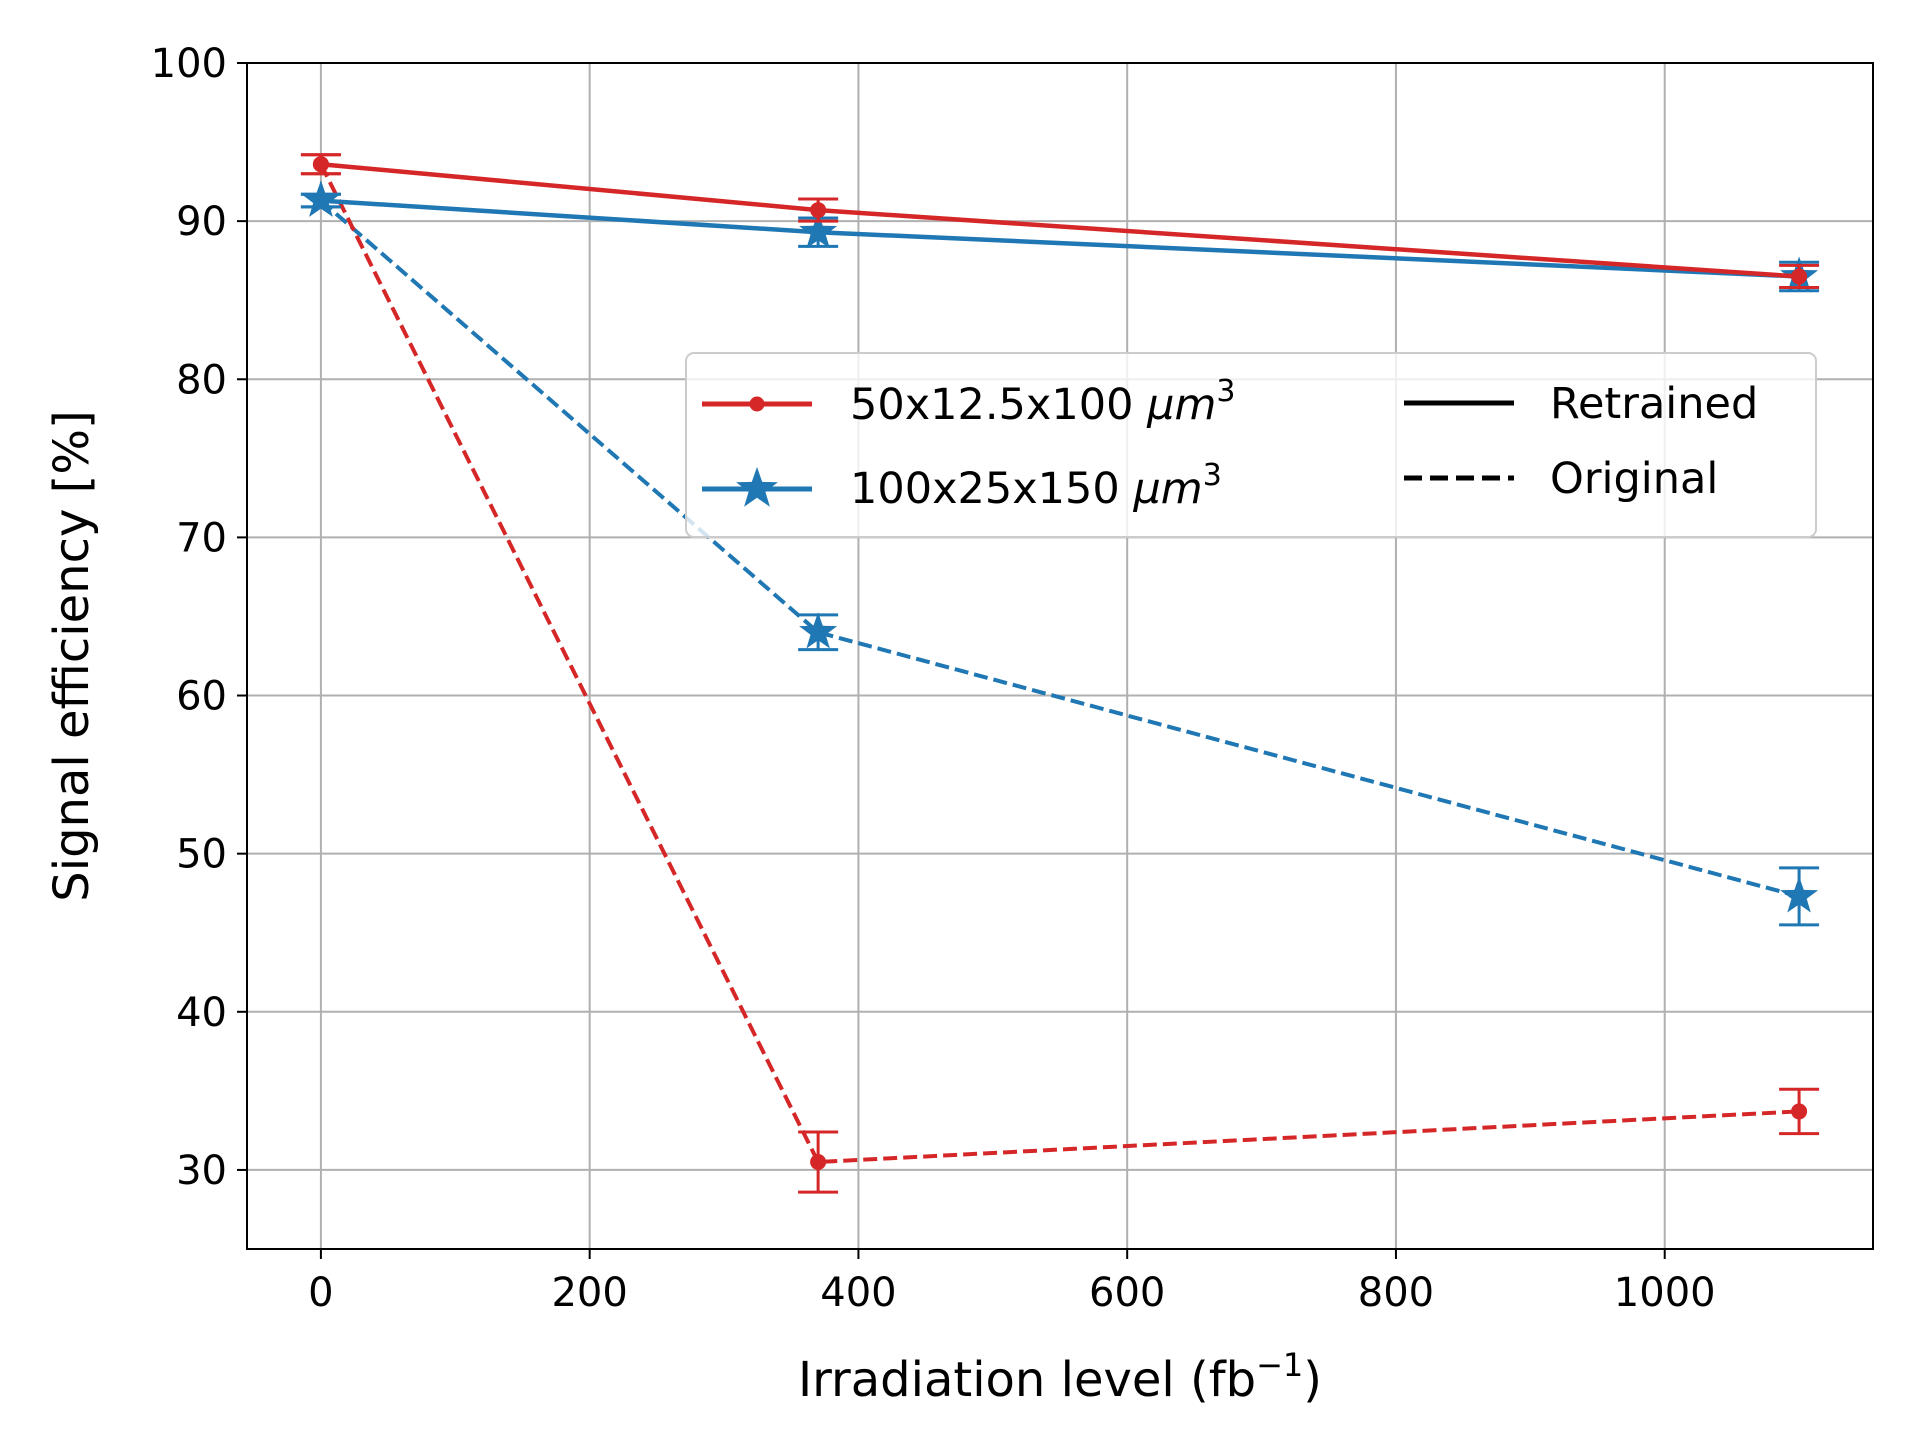  I want to click on x-axis-title-close: ), so click(1312, 1380).